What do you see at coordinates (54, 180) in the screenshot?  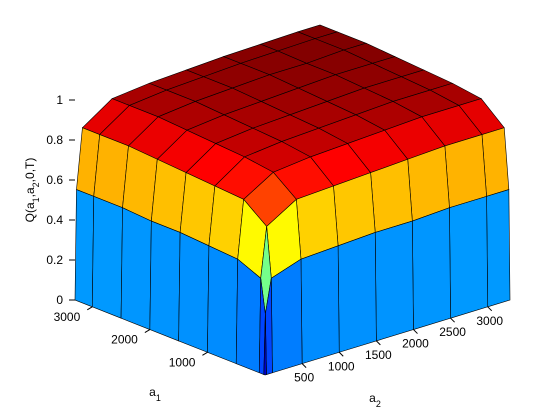 I see `z-tick-label: 0.6` at bounding box center [54, 180].